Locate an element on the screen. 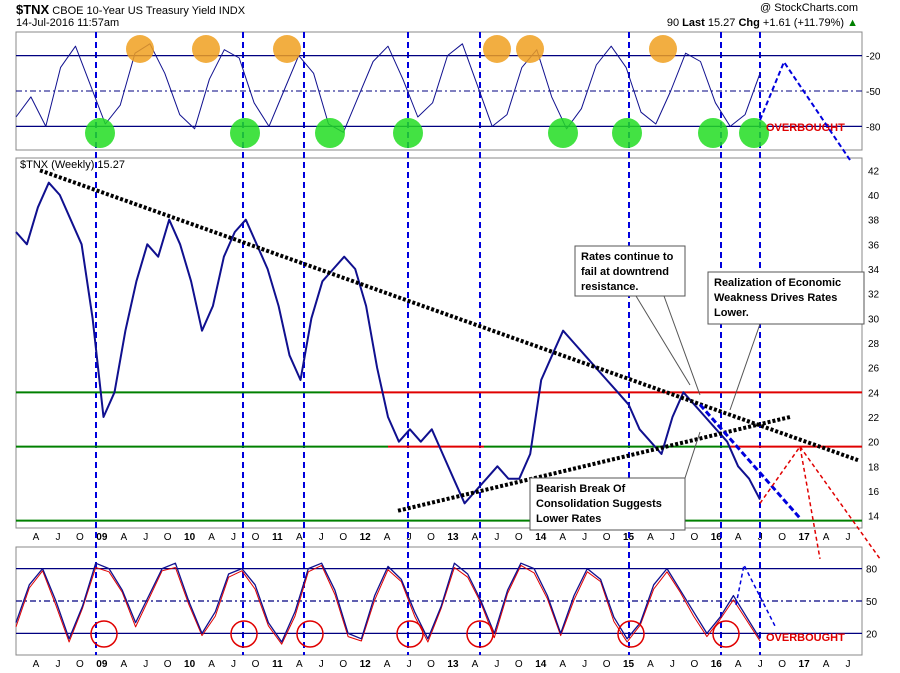 Image resolution: width=900 pixels, height=673 pixels. price-y-tick-label: 18 is located at coordinates (874, 467).